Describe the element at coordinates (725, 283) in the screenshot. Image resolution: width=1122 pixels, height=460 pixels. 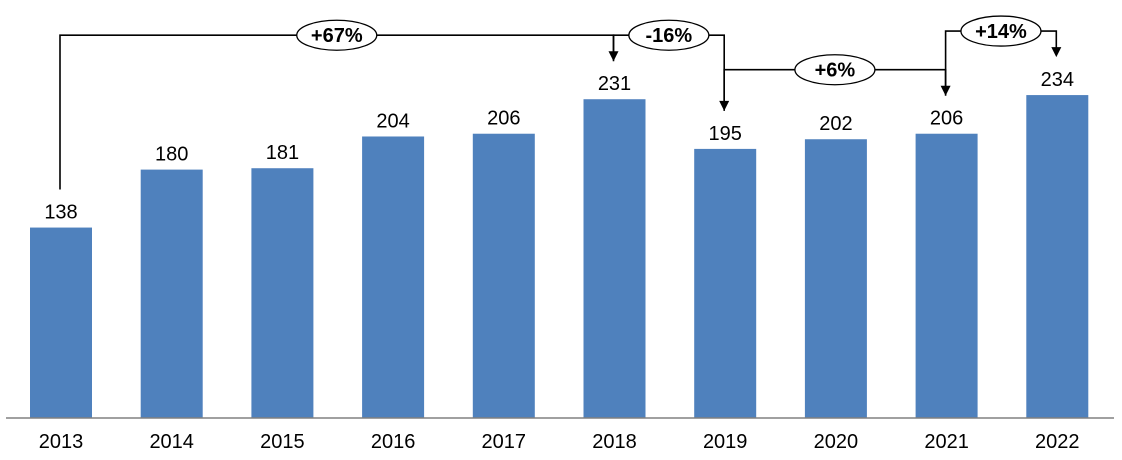
I see `bar-2019` at that location.